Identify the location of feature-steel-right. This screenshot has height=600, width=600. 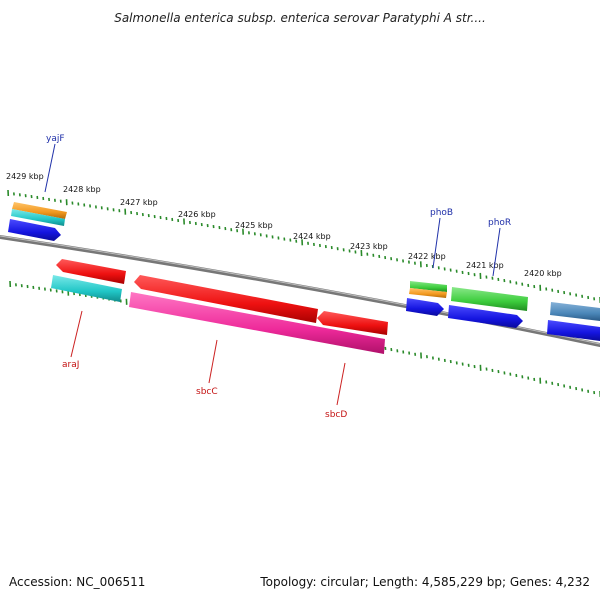
(575, 311).